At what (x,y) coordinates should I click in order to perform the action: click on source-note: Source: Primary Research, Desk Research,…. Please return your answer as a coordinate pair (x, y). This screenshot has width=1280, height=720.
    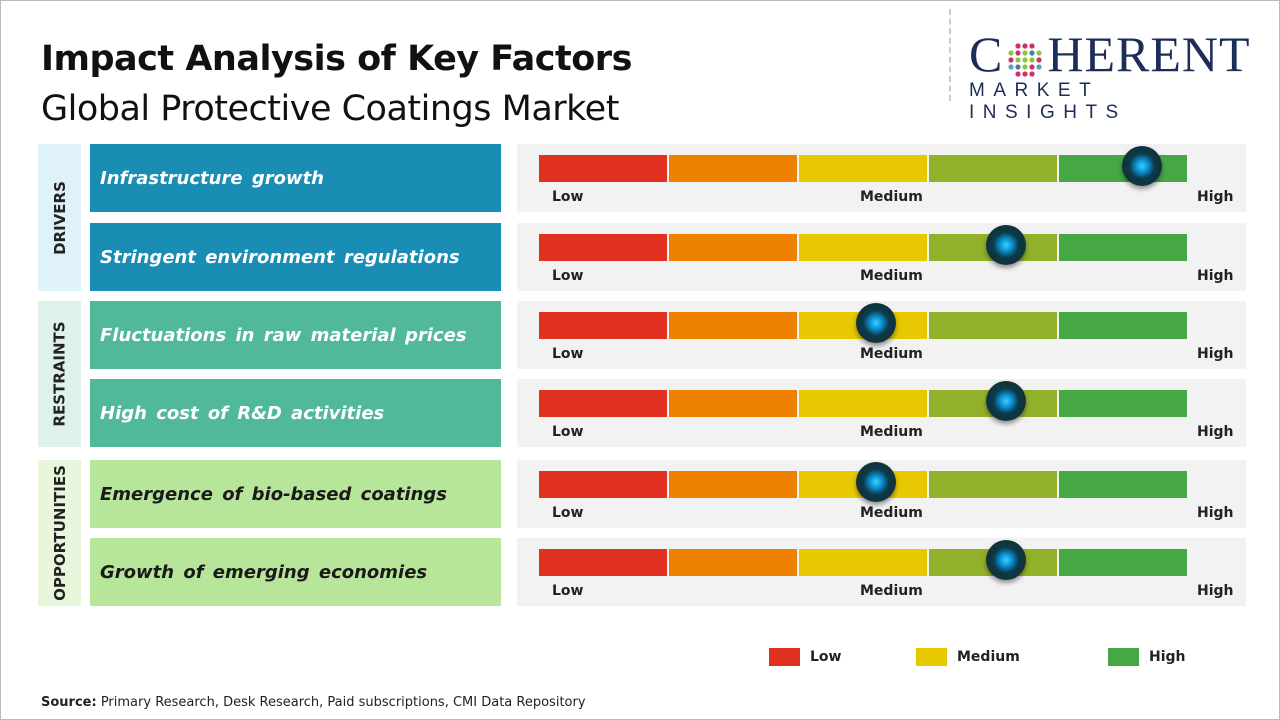
    Looking at the image, I should click on (313, 702).